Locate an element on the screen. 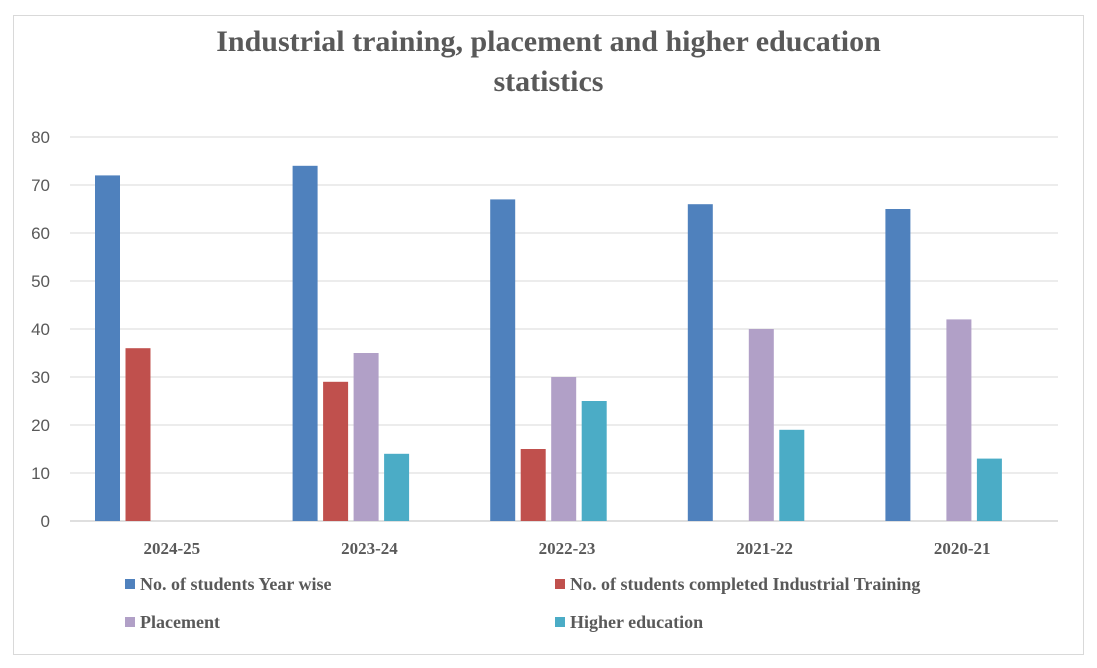  legend-label-0: No. of students Year wise is located at coordinates (236, 584).